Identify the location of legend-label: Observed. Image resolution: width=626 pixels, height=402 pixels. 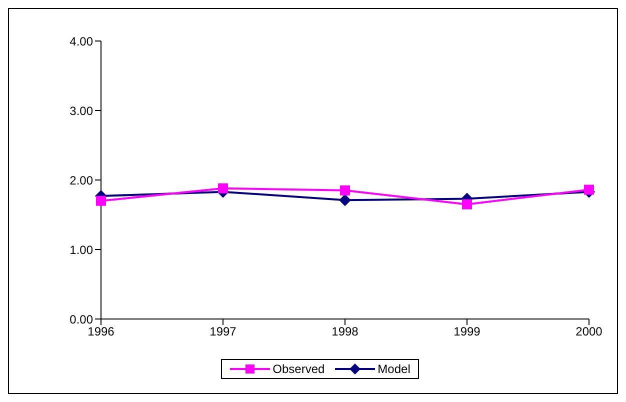
(298, 369).